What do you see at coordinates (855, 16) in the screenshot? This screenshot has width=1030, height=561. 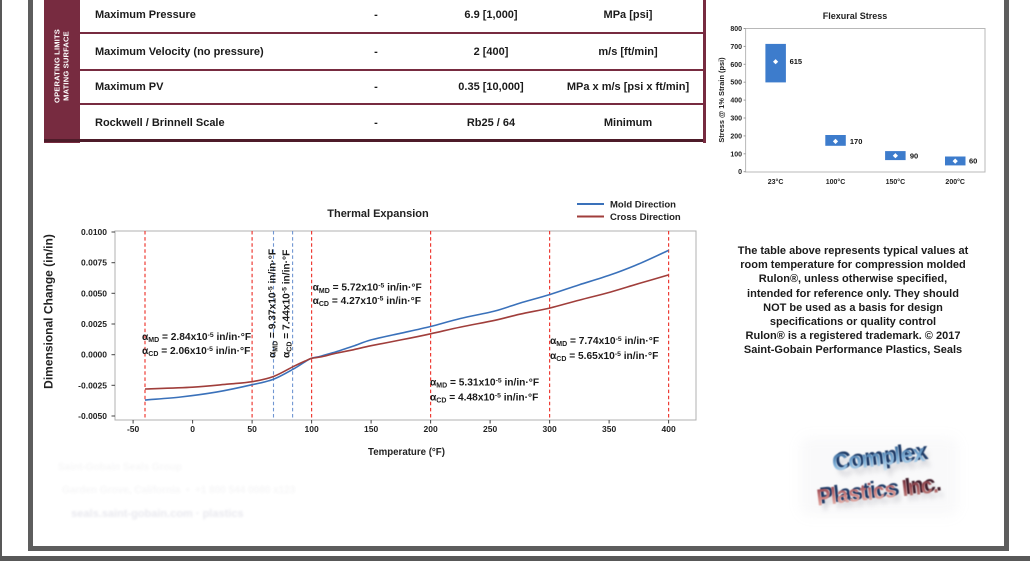 I see `svg-text: Flexural Stress` at bounding box center [855, 16].